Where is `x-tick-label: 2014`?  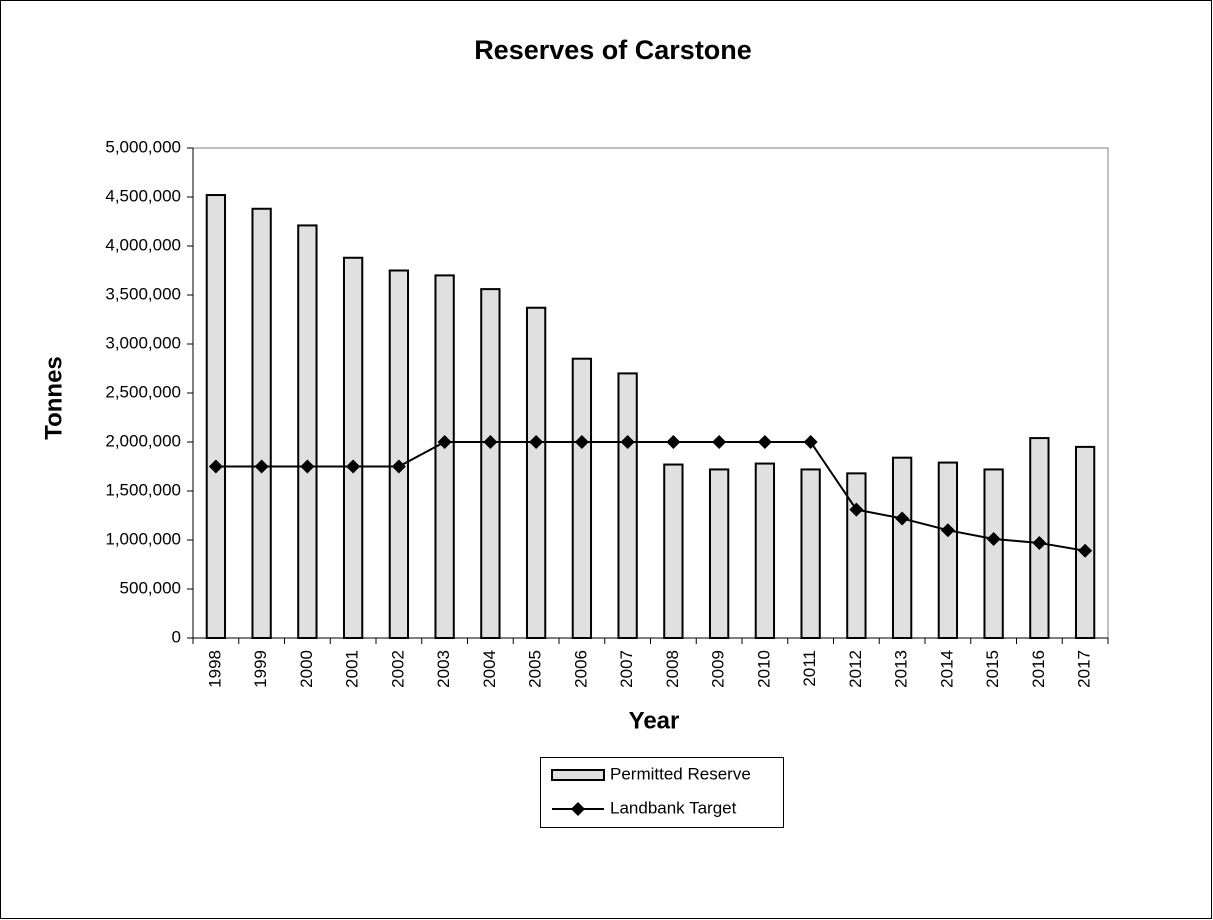
x-tick-label: 2014 is located at coordinates (946, 669).